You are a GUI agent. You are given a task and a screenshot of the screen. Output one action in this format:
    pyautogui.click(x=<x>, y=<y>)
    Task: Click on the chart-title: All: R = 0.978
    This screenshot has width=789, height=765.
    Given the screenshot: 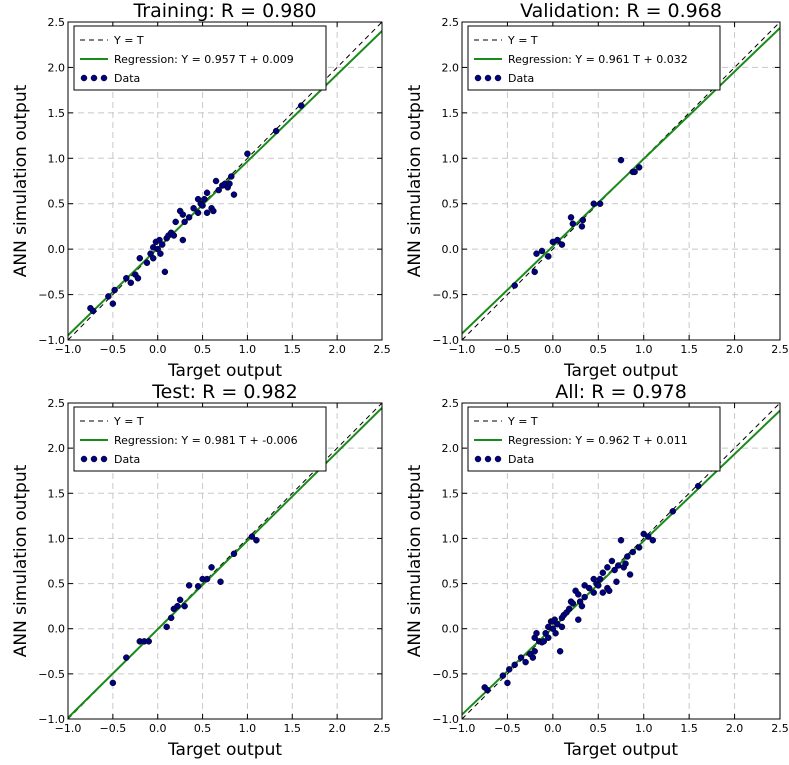 What is the action you would take?
    pyautogui.click(x=621, y=392)
    